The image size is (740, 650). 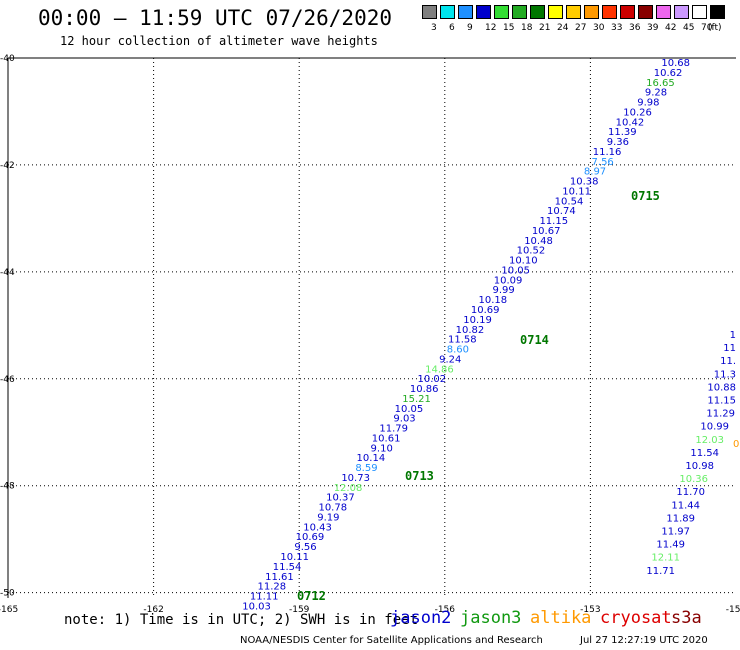 What do you see at coordinates (686, 618) in the screenshot?
I see `satellite-s3a-label: s3a` at bounding box center [686, 618].